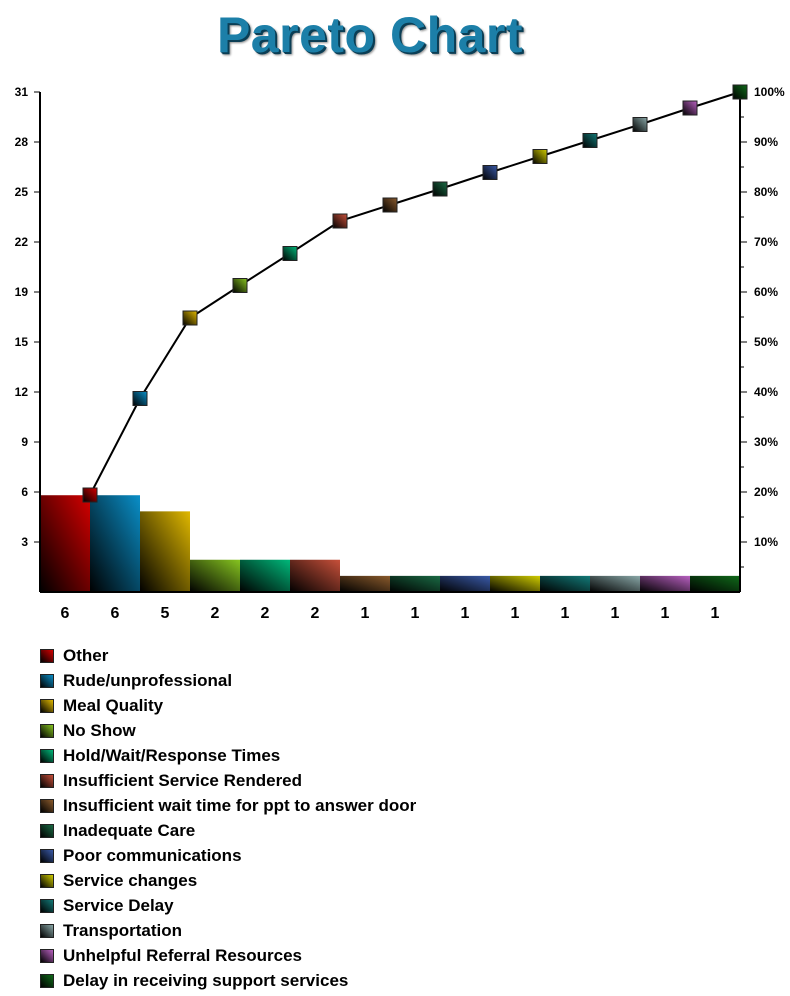 Image resolution: width=790 pixels, height=996 pixels. I want to click on legend-item: Delay in receiving support services, so click(228, 980).